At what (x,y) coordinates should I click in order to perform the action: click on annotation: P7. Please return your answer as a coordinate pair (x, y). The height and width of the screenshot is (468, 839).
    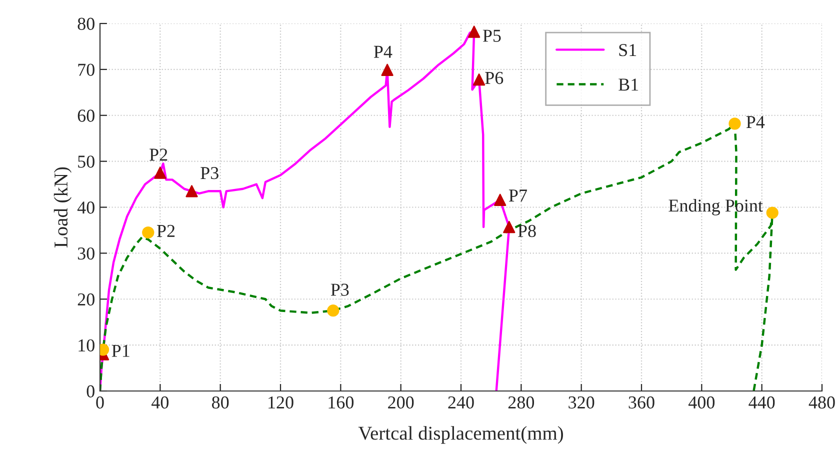
    Looking at the image, I should click on (517, 196).